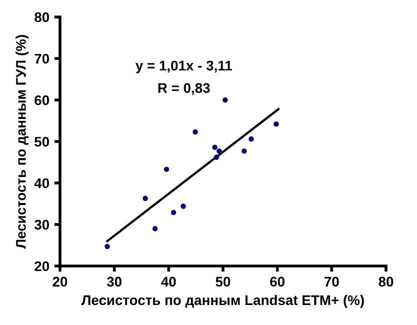  Describe the element at coordinates (42, 59) in the screenshot. I see `y-tick-label: 70` at that location.